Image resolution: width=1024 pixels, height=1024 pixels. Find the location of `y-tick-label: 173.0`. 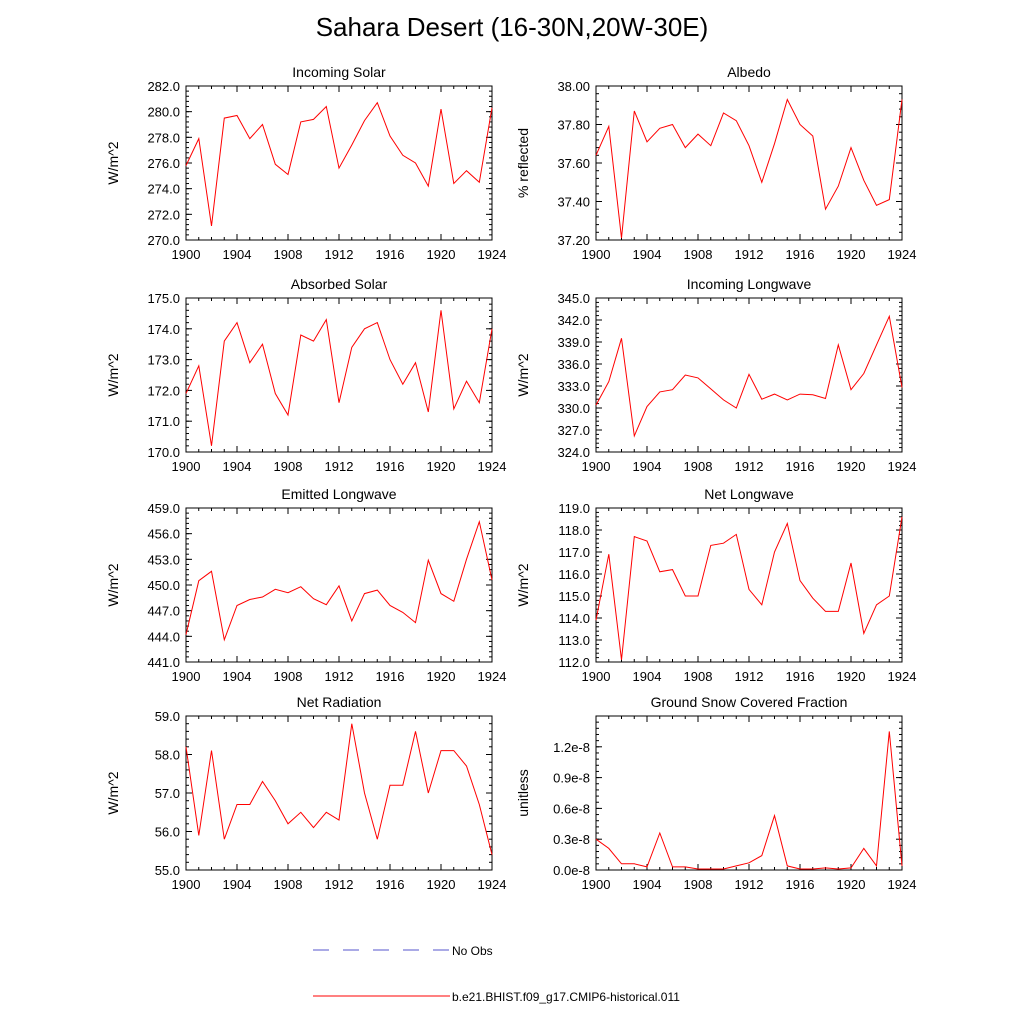

y-tick-label: 173.0 is located at coordinates (163, 360).